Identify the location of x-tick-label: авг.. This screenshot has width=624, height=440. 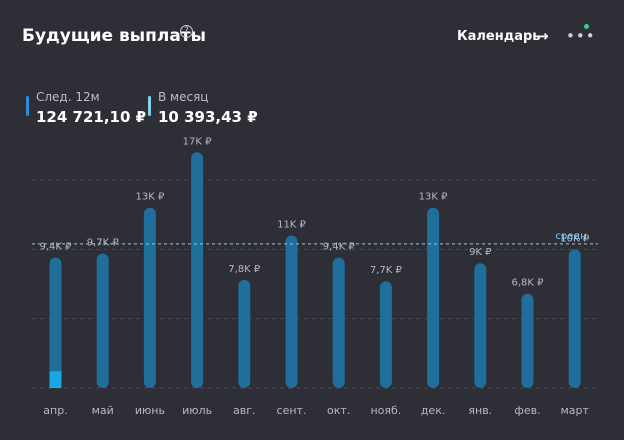
(244, 410).